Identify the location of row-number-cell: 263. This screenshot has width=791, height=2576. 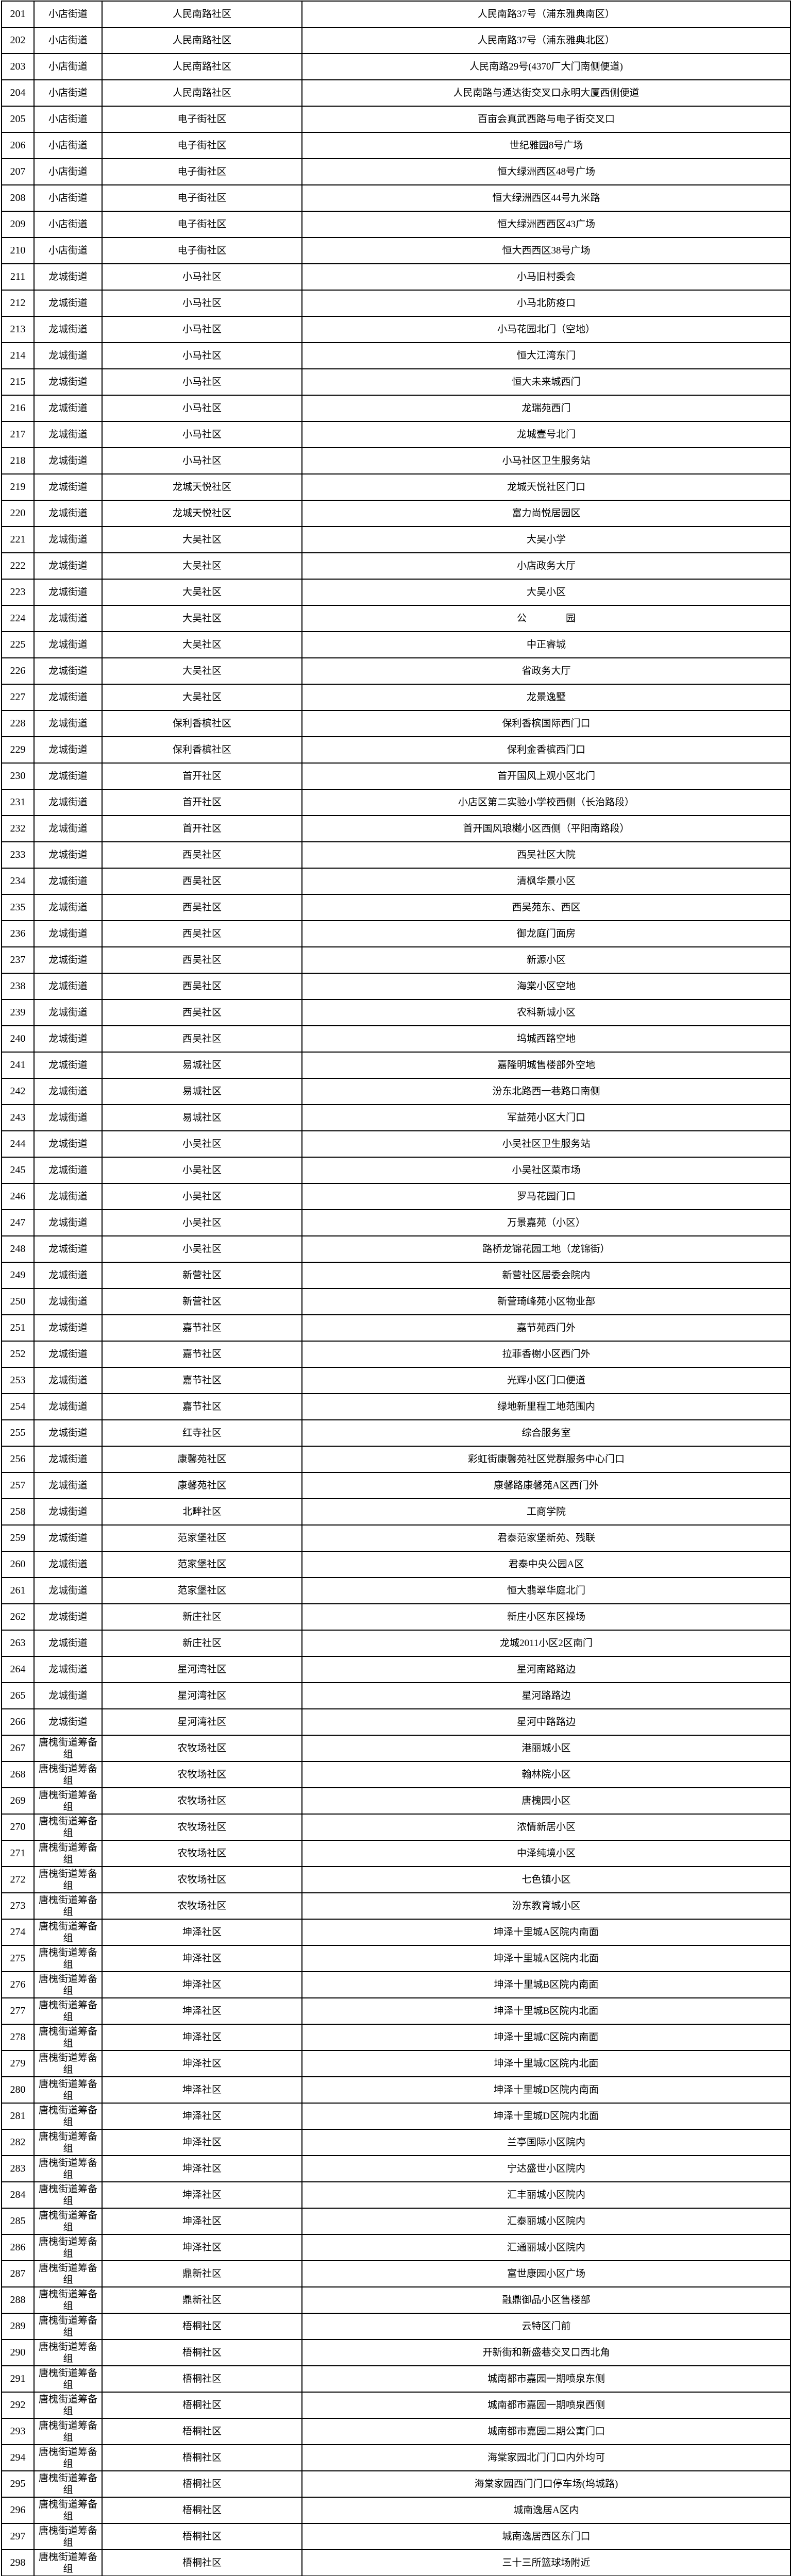
(18, 1643).